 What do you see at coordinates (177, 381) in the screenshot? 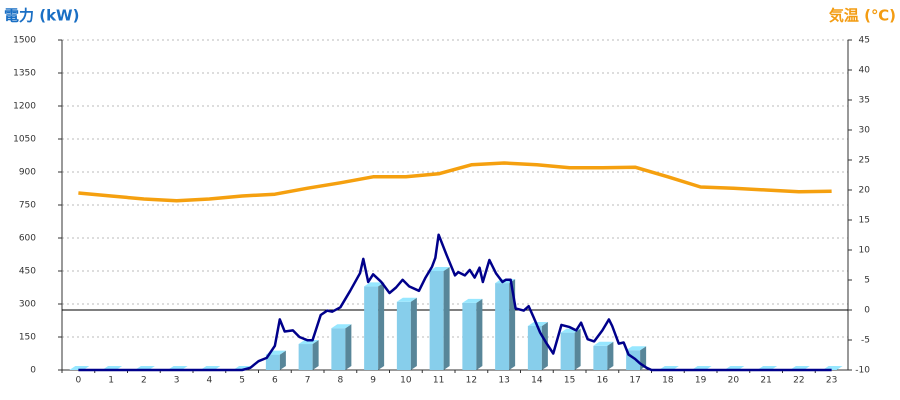
I see `x-tick-label: 3` at bounding box center [177, 381].